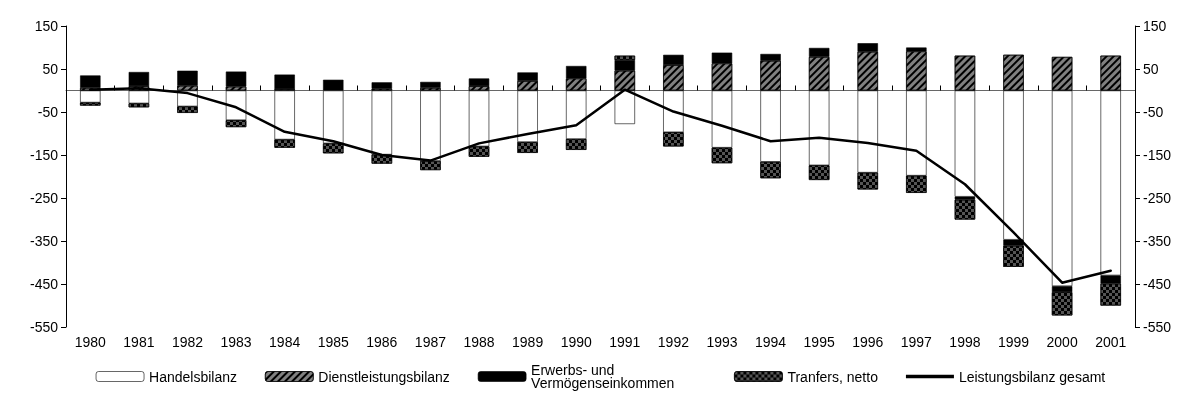  What do you see at coordinates (382, 342) in the screenshot?
I see `x-tick-label: 1986` at bounding box center [382, 342].